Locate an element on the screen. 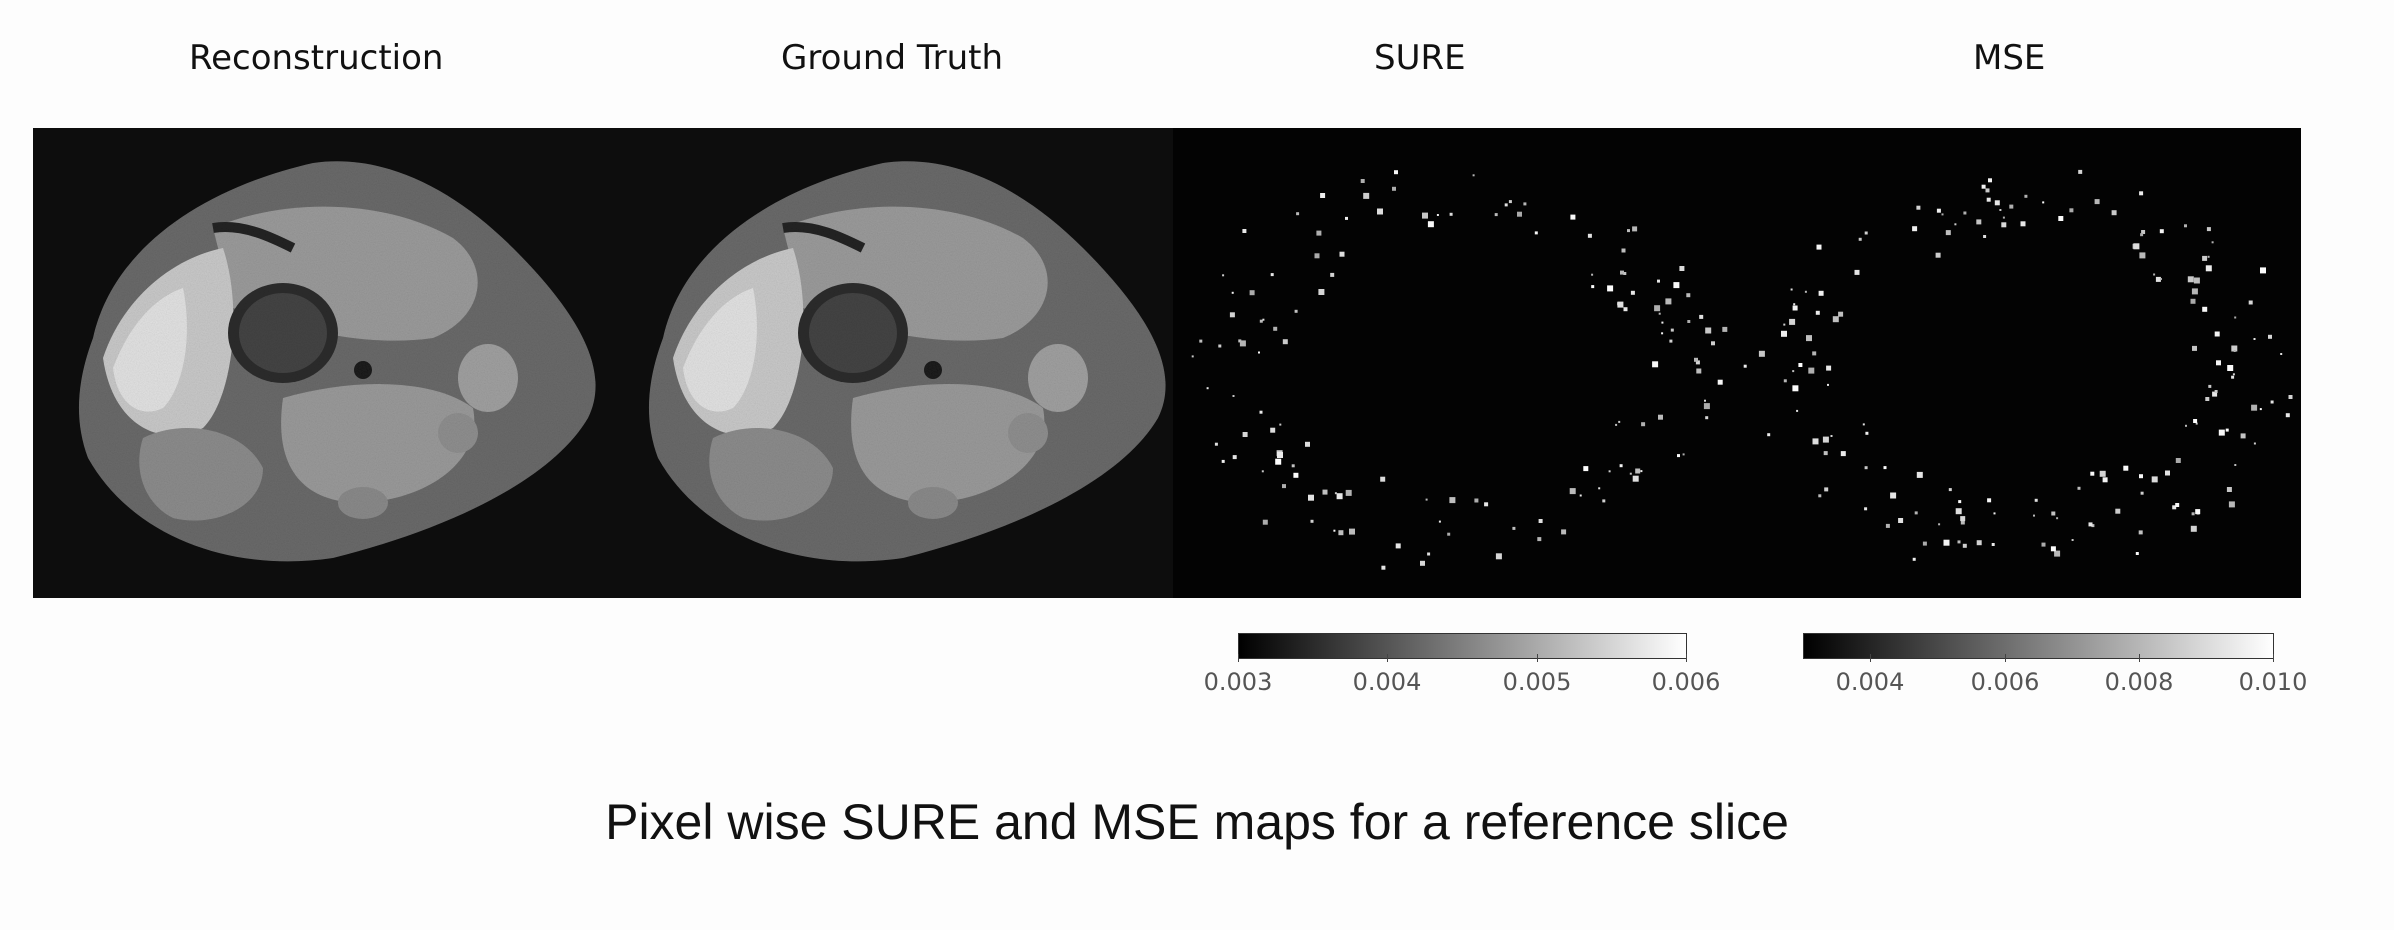 The image size is (2394, 930). sure-title: SURE is located at coordinates (1420, 58).